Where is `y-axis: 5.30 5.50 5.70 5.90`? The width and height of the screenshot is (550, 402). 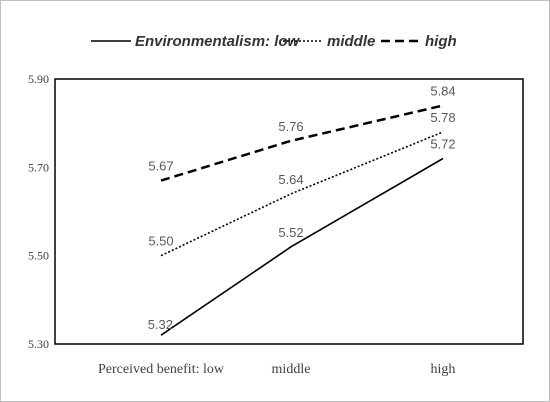
y-axis: 5.30 5.50 5.70 5.90 is located at coordinates (38, 211).